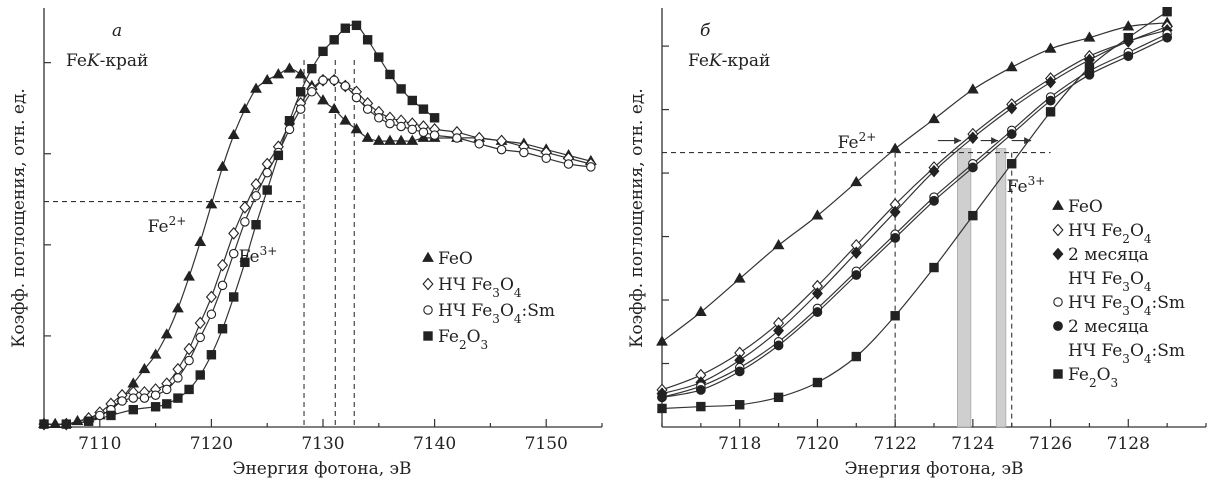 Image resolution: width=1210 pixels, height=481 pixels. I want to click on shift-arrowhead, so click(958, 141).